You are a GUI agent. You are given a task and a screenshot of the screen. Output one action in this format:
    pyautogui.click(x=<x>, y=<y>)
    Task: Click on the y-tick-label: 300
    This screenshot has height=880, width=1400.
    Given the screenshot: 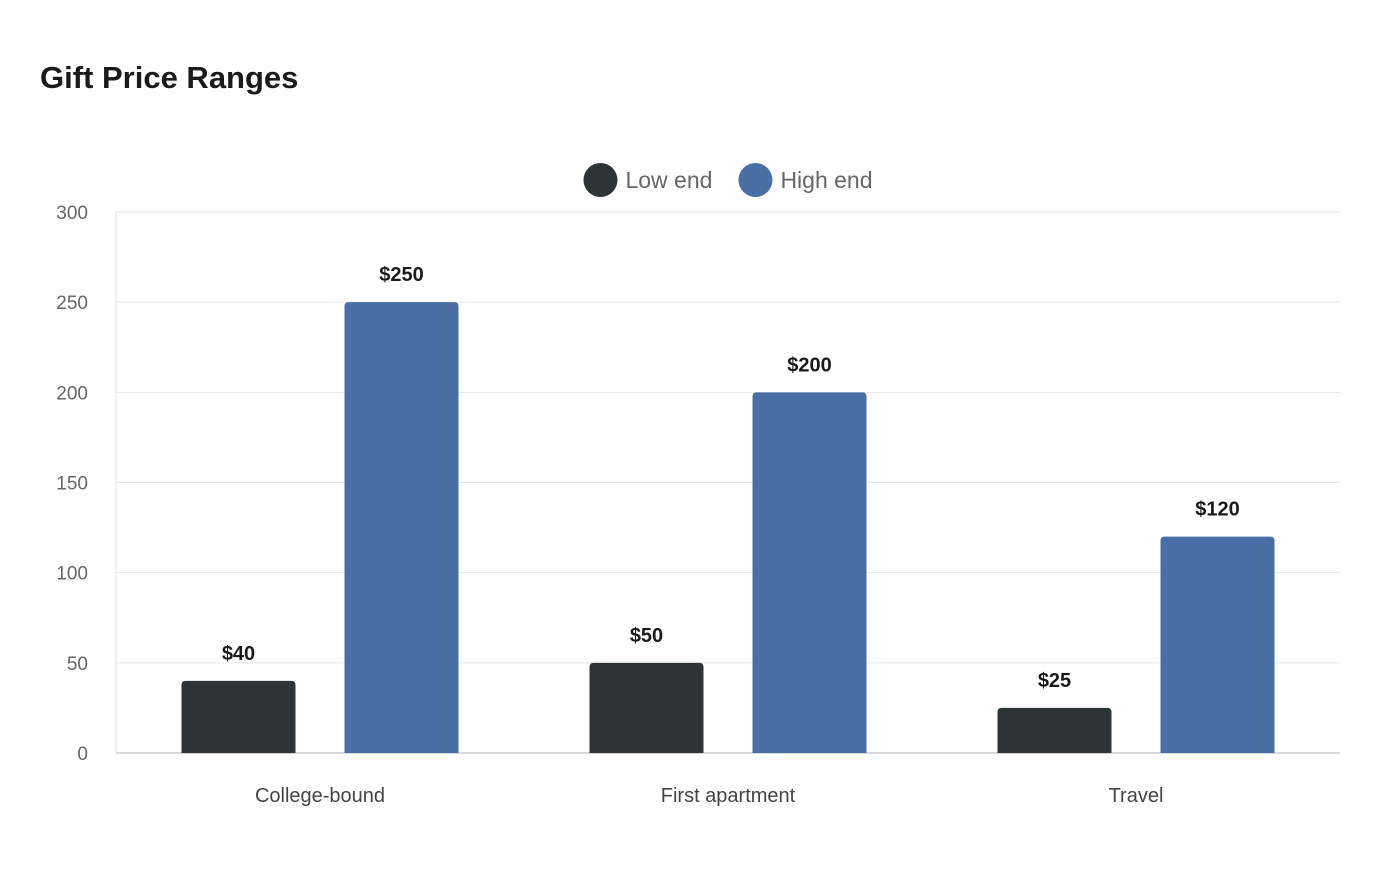 What is the action you would take?
    pyautogui.click(x=72, y=213)
    